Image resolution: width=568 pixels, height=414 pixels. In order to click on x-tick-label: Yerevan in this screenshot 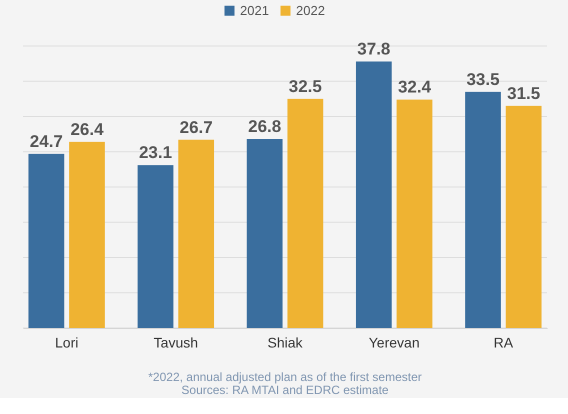, I will do `click(394, 342)`.